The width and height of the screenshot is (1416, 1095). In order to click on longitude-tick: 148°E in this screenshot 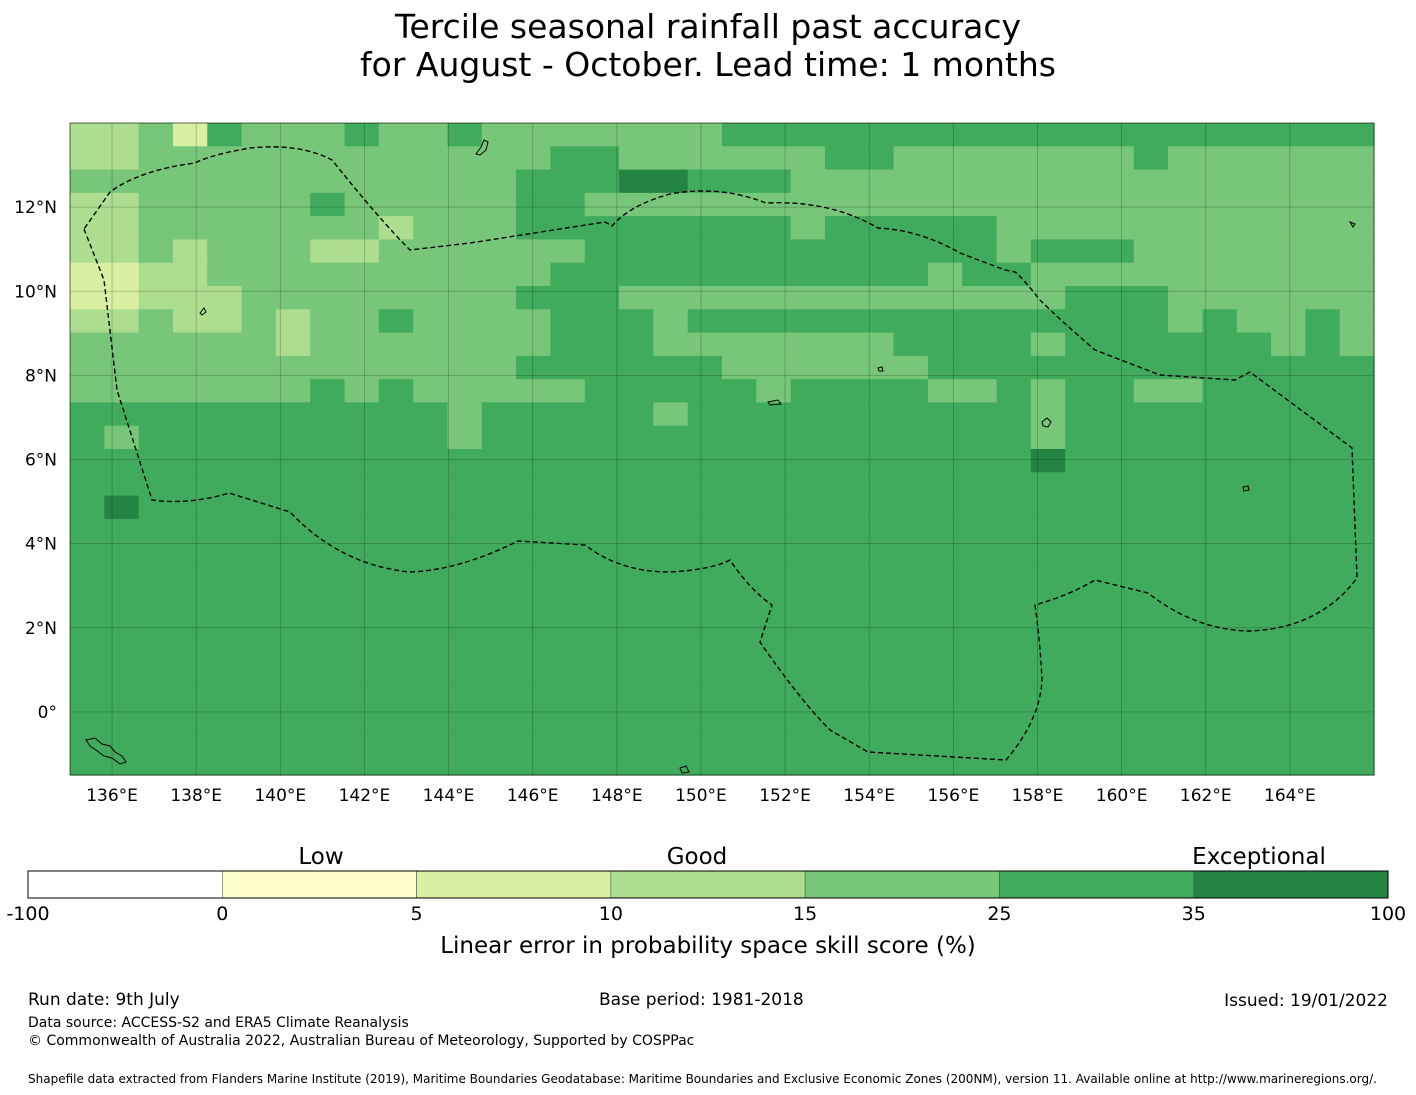, I will do `click(617, 796)`.